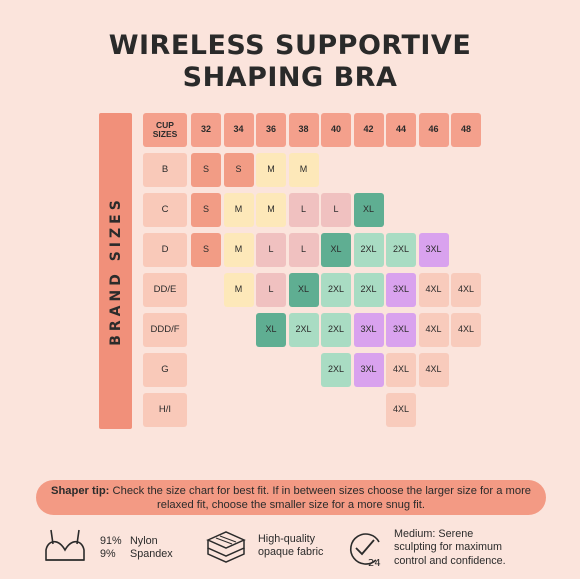 This screenshot has height=579, width=580. What do you see at coordinates (108, 554) in the screenshot?
I see `fabric-pct-2: 9%` at bounding box center [108, 554].